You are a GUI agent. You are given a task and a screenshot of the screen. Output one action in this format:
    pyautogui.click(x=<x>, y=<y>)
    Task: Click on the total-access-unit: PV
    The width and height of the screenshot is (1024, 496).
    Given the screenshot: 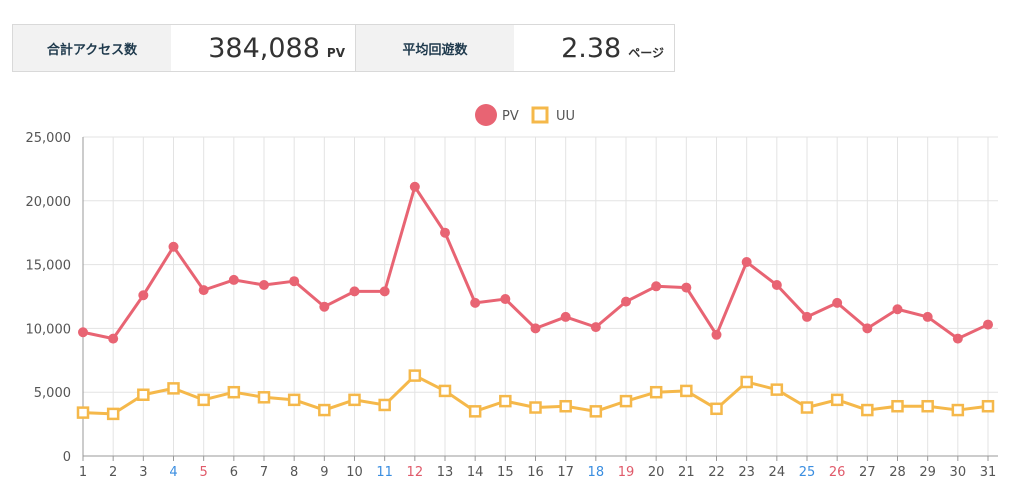 What is the action you would take?
    pyautogui.click(x=335, y=52)
    